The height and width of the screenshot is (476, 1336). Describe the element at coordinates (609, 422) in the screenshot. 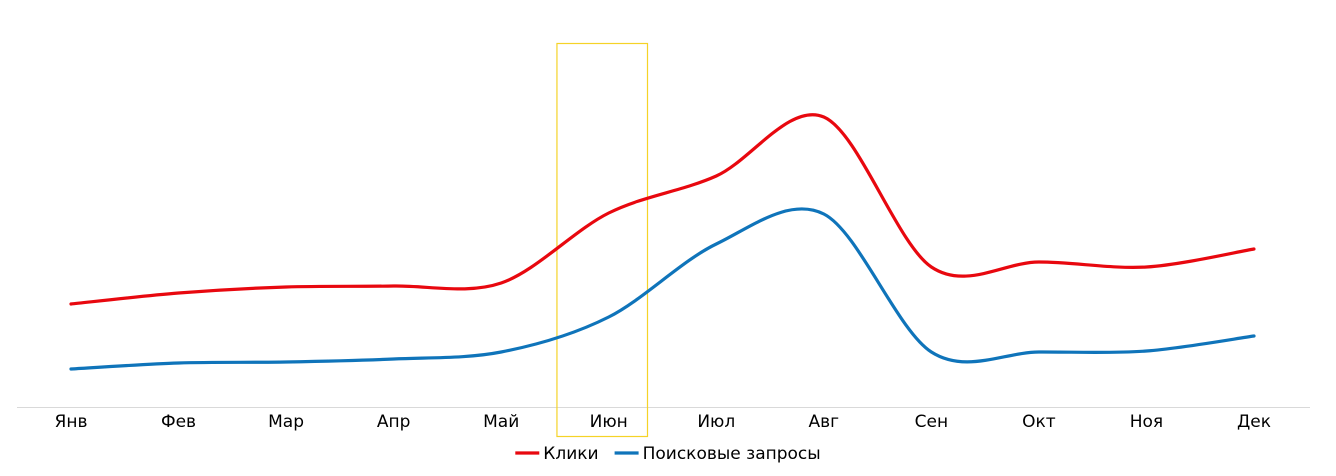

I see `x-tick-label: Июн` at that location.